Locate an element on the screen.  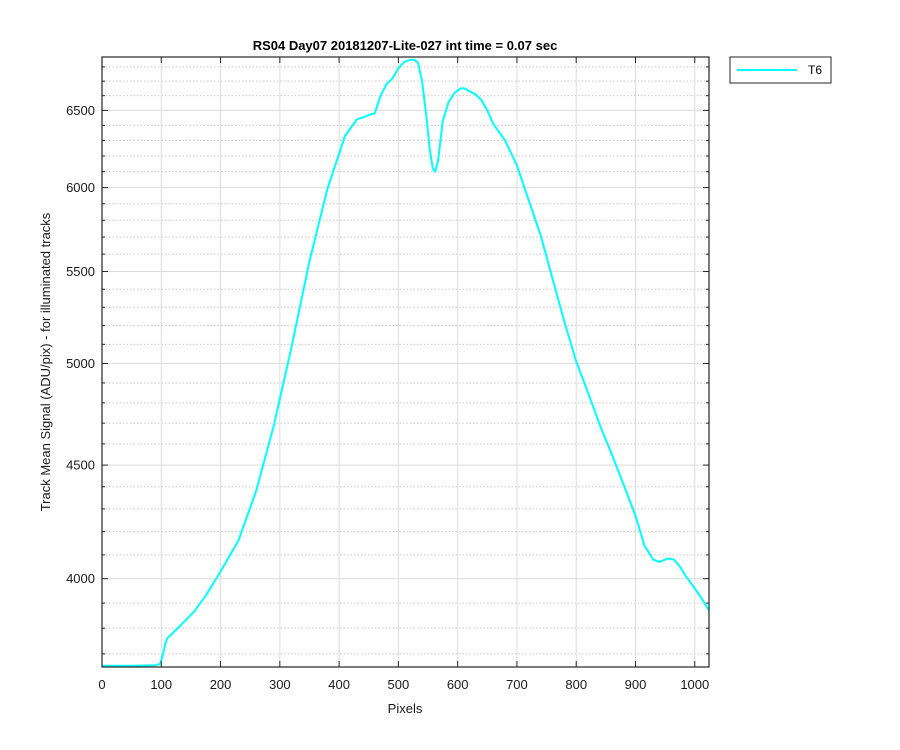
y-tick-labels: 4000 4500 5000 5500 6000 6500 is located at coordinates (80, 344).